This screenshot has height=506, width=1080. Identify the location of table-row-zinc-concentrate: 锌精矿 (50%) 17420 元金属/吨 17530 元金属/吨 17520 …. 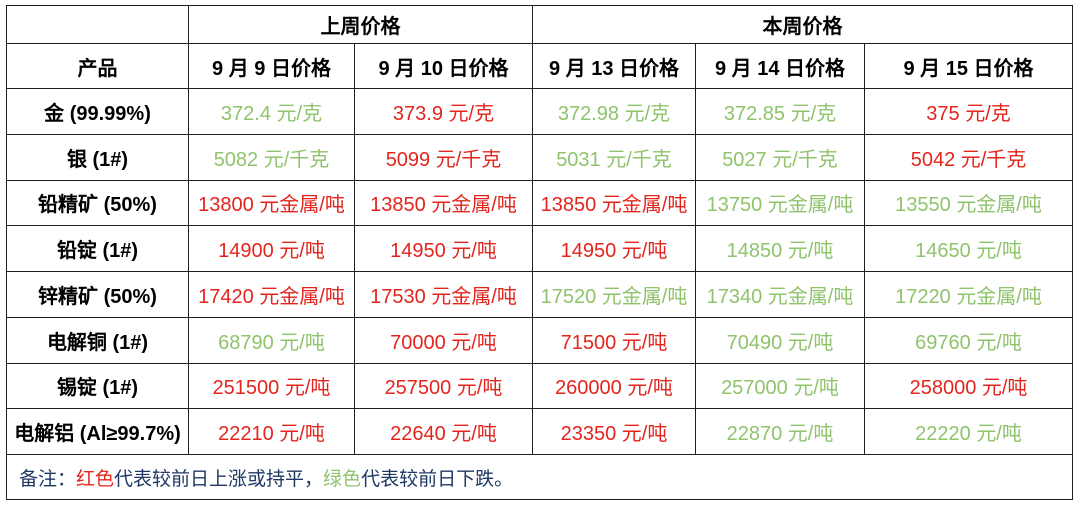
(540, 294).